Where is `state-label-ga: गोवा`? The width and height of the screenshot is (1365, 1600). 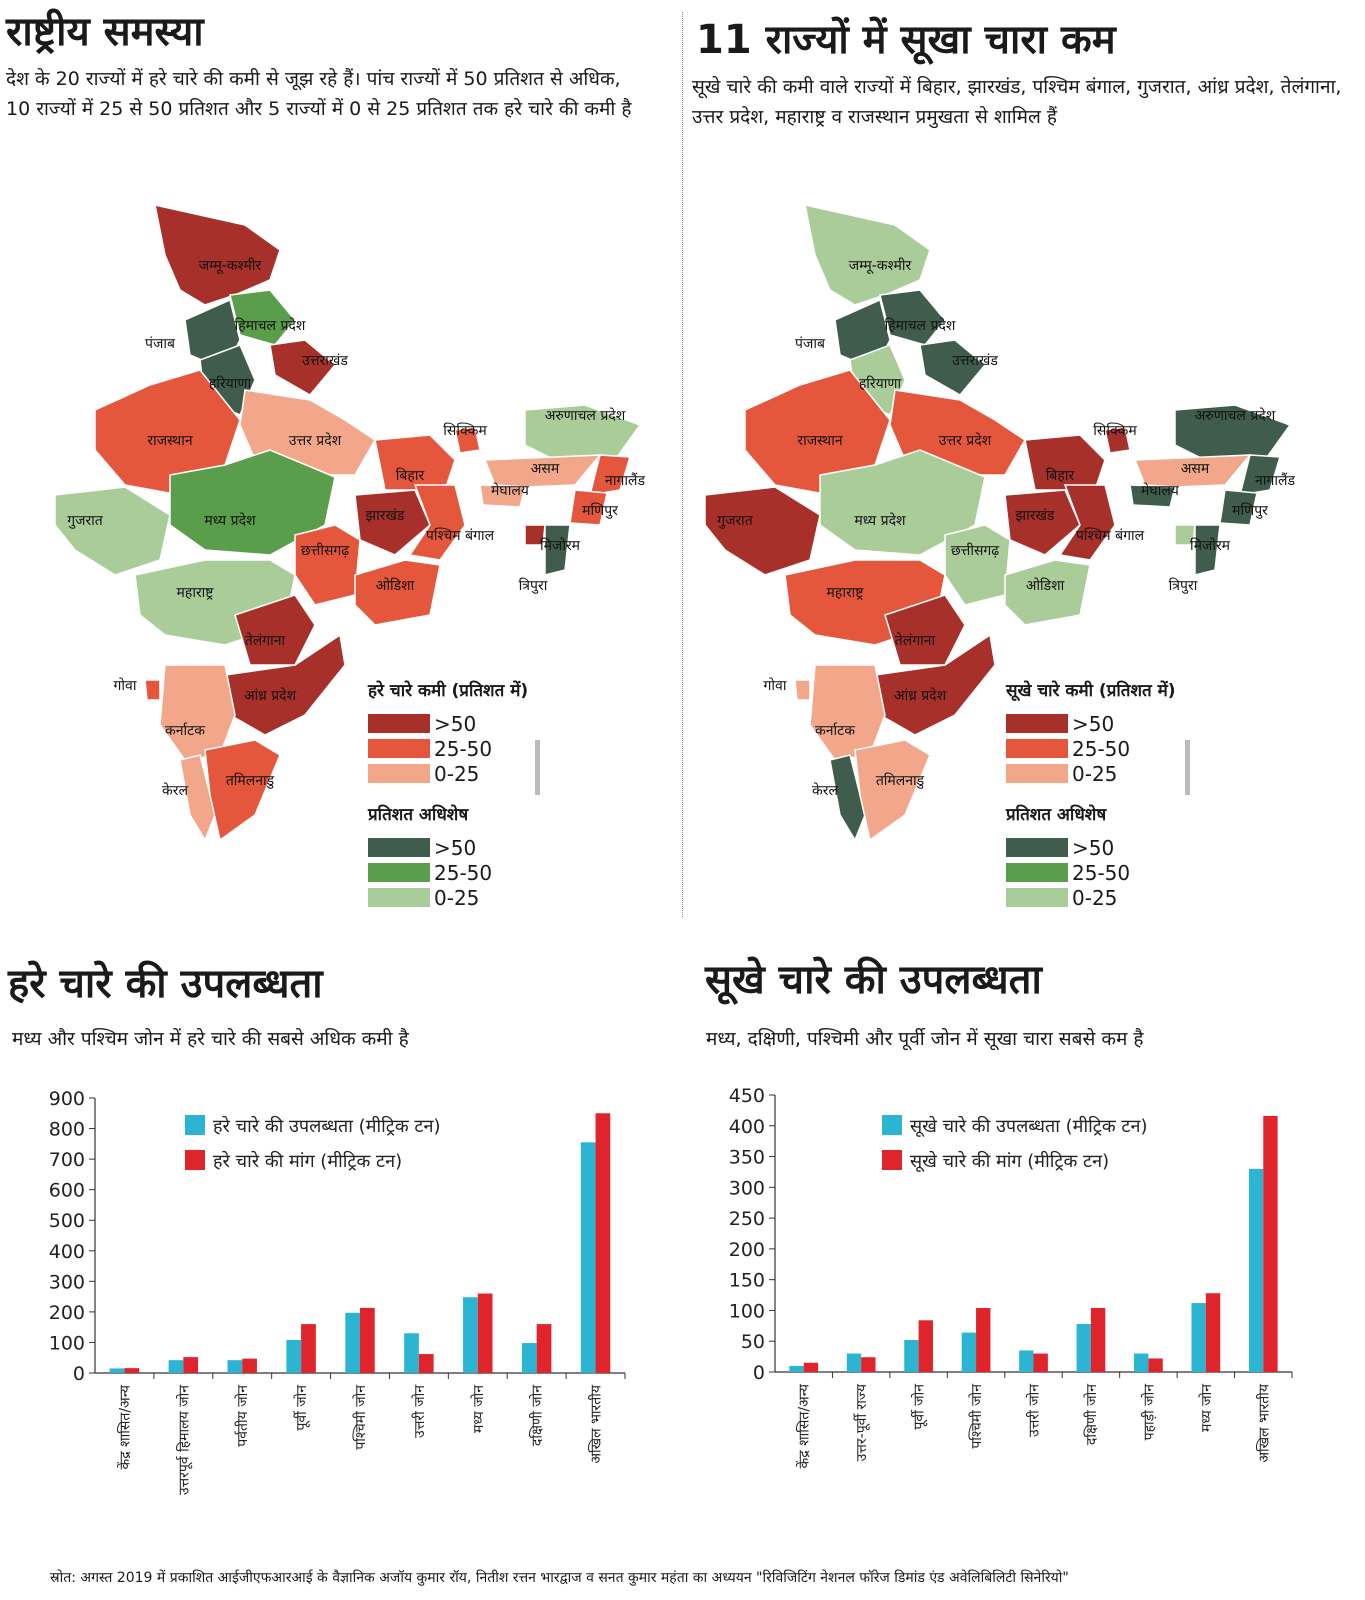 state-label-ga: गोवा is located at coordinates (125, 685).